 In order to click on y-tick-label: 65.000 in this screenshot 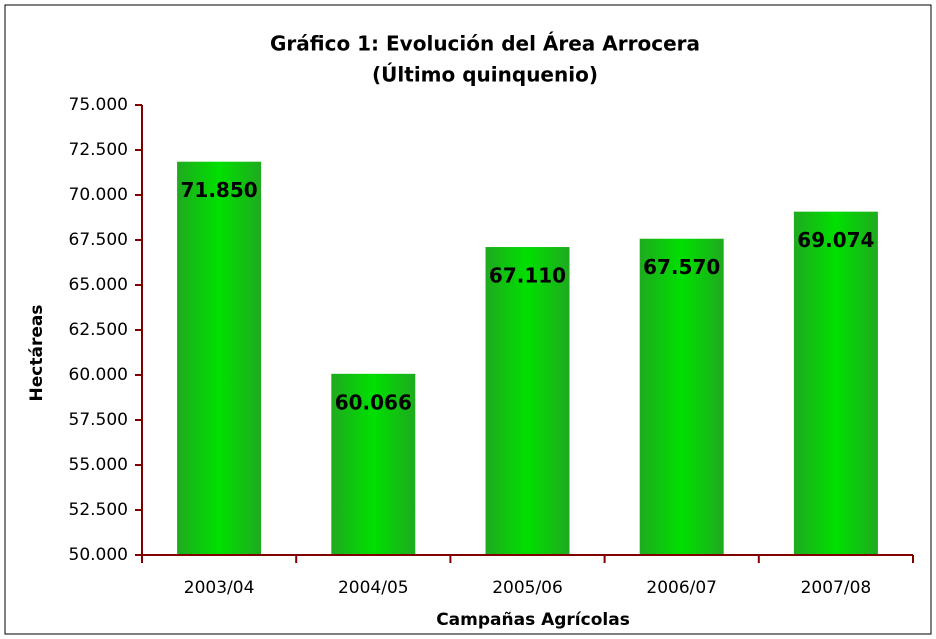, I will do `click(98, 285)`.